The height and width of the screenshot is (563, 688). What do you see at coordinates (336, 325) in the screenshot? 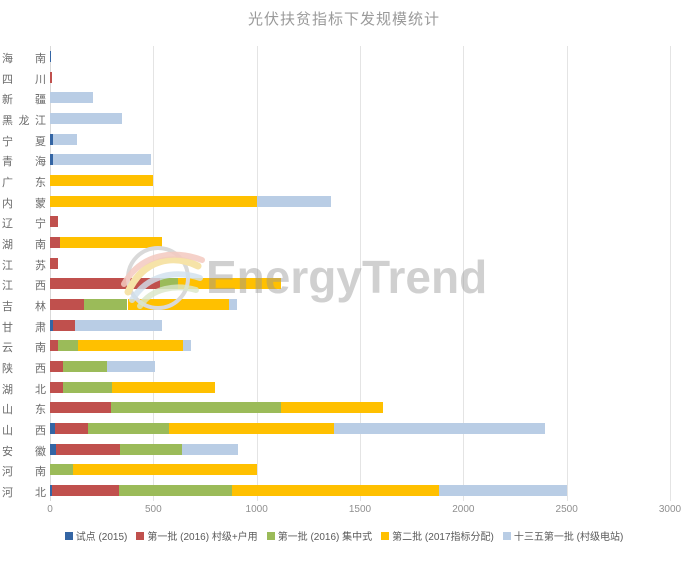
I see `chart-row: 甘肃` at bounding box center [336, 325].